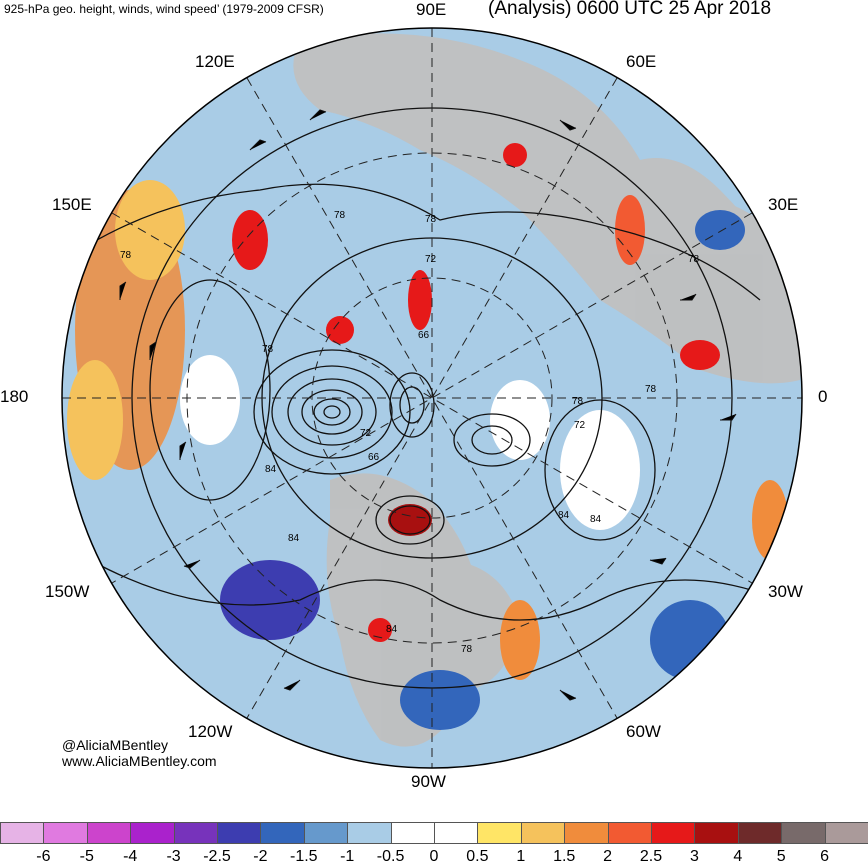 The width and height of the screenshot is (868, 866). I want to click on lon-label-30e: 30E, so click(783, 204).